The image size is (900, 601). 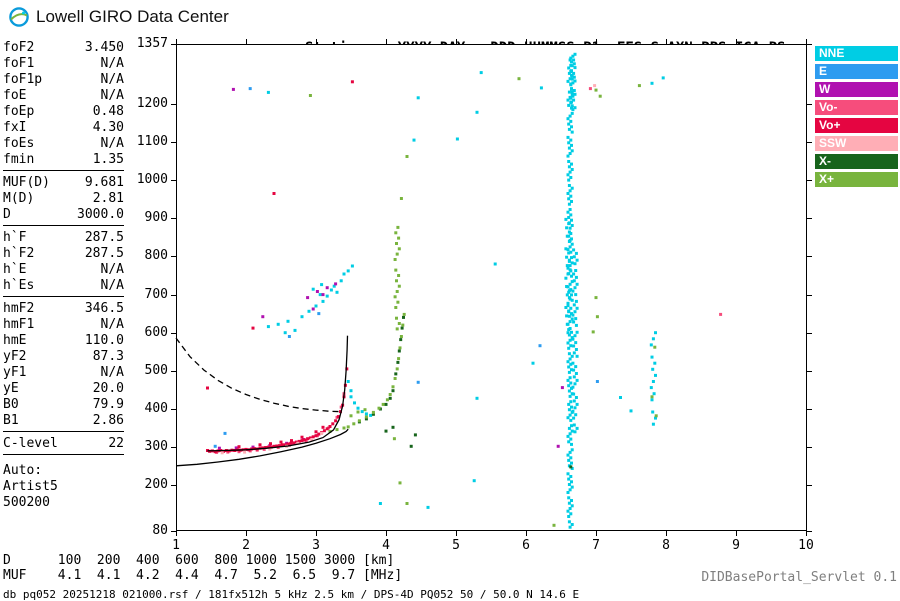 What do you see at coordinates (19, 17) in the screenshot?
I see `giro-logo-icon` at bounding box center [19, 17].